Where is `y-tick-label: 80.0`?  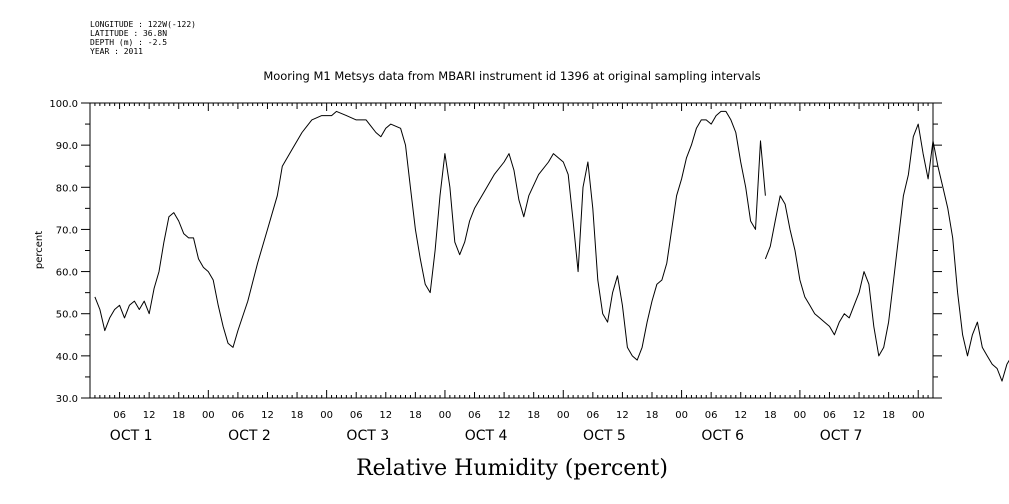
y-tick-label: 80.0 is located at coordinates (67, 188).